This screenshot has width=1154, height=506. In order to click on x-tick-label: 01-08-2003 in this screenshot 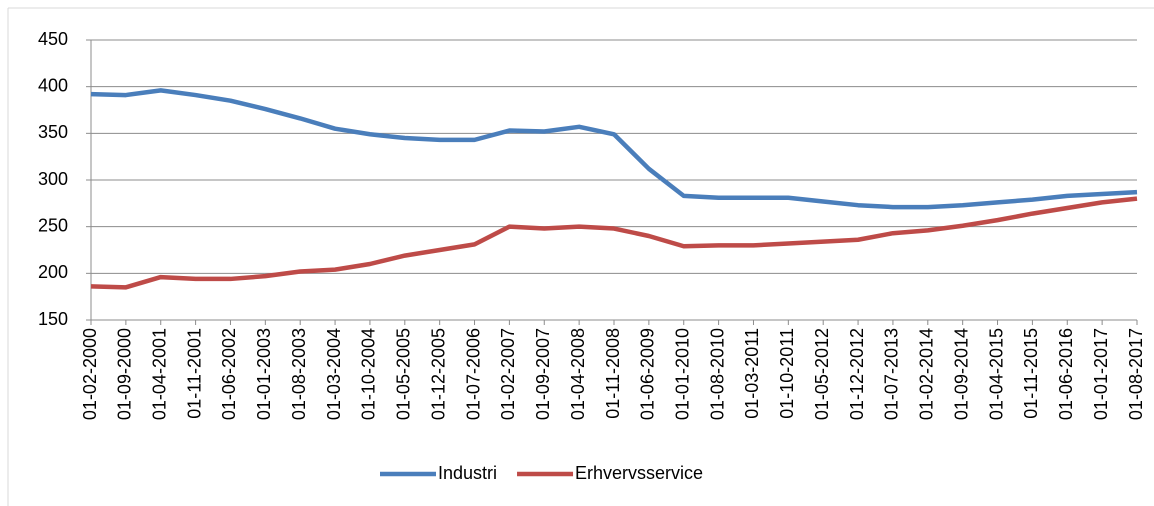, I will do `click(299, 374)`.